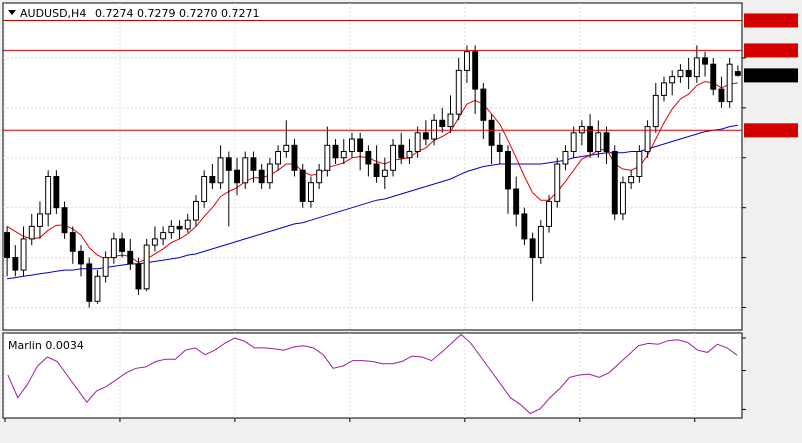 This screenshot has height=443, width=802. Describe the element at coordinates (53, 13) in the screenshot. I see `symbol-timeframe: AUDUSD,H4` at that location.